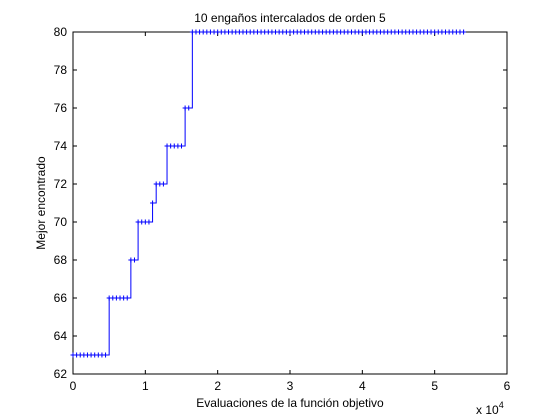  What do you see at coordinates (362, 386) in the screenshot?
I see `x-tick-label: 4` at bounding box center [362, 386].